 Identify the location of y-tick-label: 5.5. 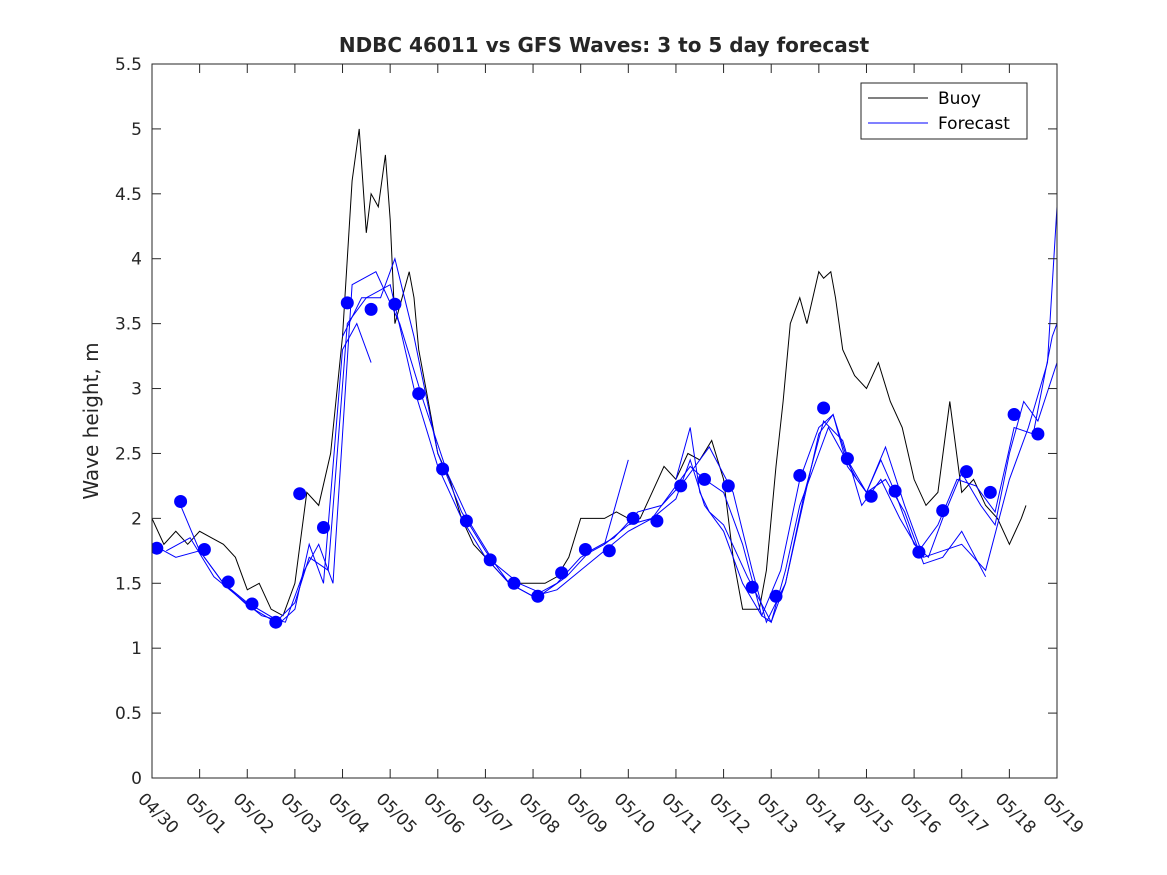
(128, 65).